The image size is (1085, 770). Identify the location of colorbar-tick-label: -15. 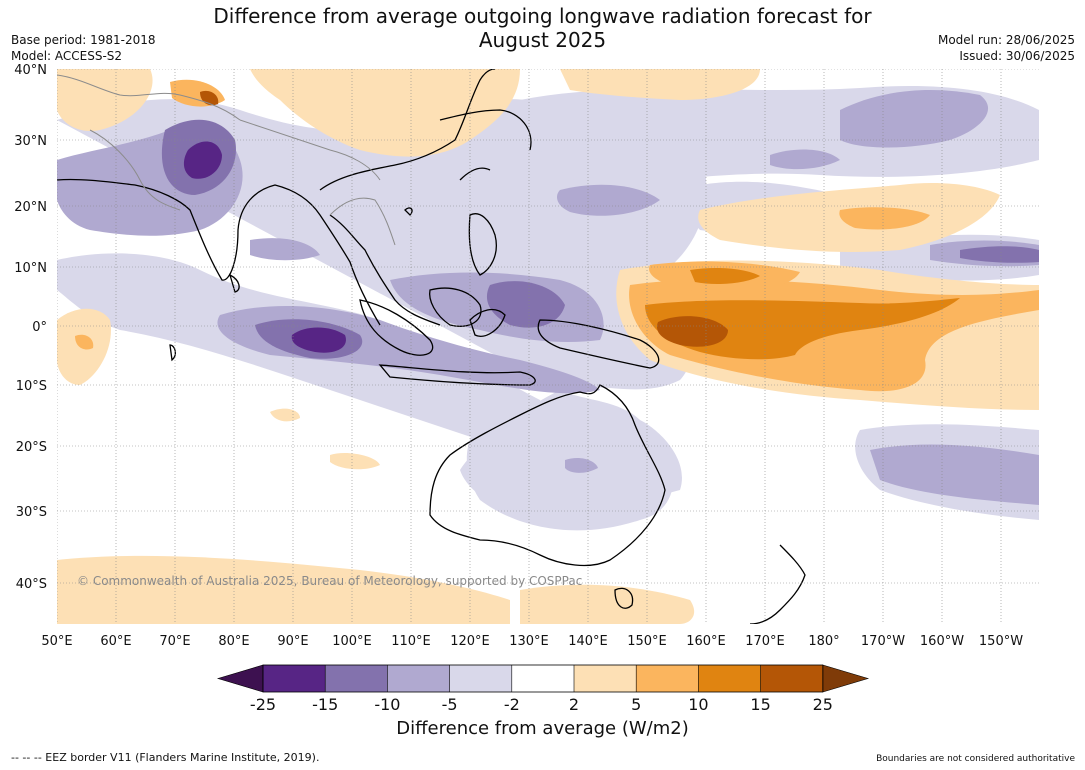
(325, 704).